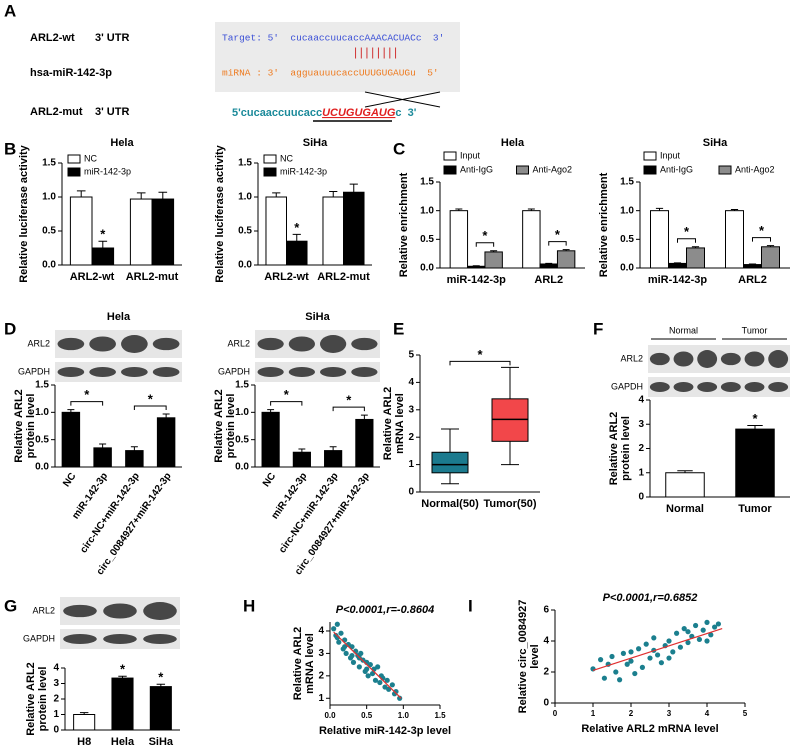  Describe the element at coordinates (404, 715) in the screenshot. I see `x-tick-label: 1.0` at that location.